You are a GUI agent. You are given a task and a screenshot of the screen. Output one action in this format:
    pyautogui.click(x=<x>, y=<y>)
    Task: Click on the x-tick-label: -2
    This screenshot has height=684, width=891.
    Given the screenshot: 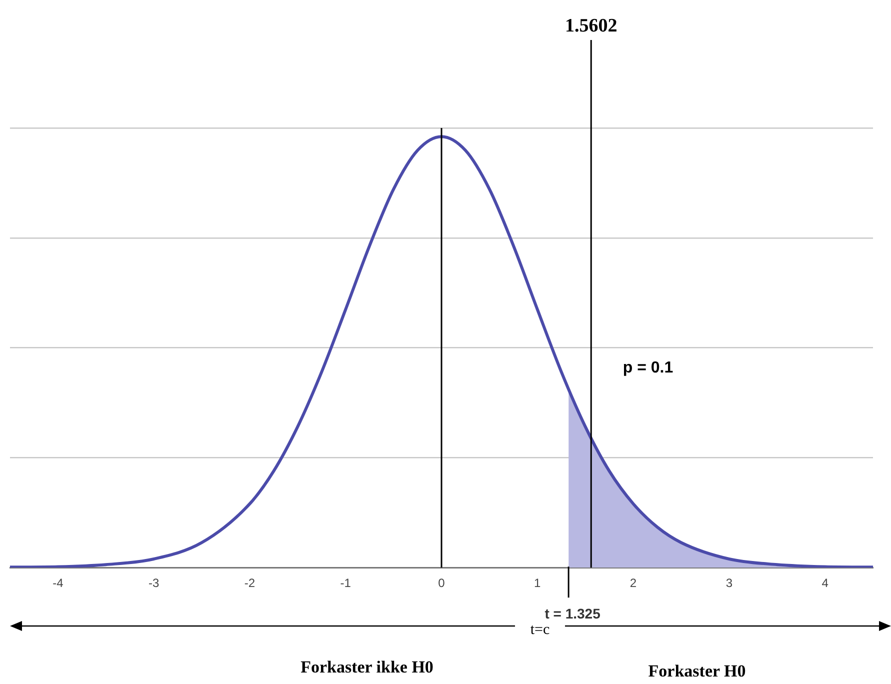 What is the action you would take?
    pyautogui.click(x=250, y=583)
    